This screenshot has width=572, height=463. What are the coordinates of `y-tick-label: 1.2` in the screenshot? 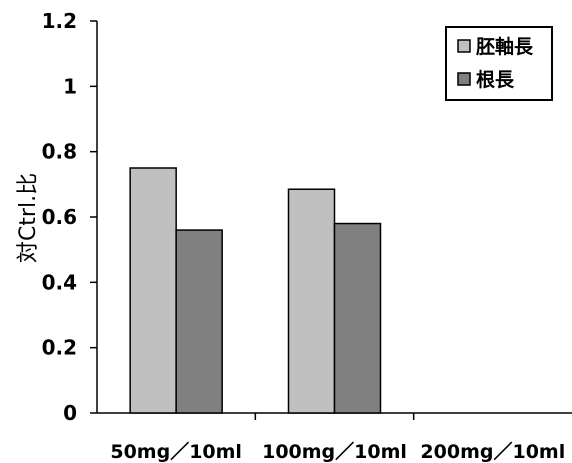 It's located at (59, 21).